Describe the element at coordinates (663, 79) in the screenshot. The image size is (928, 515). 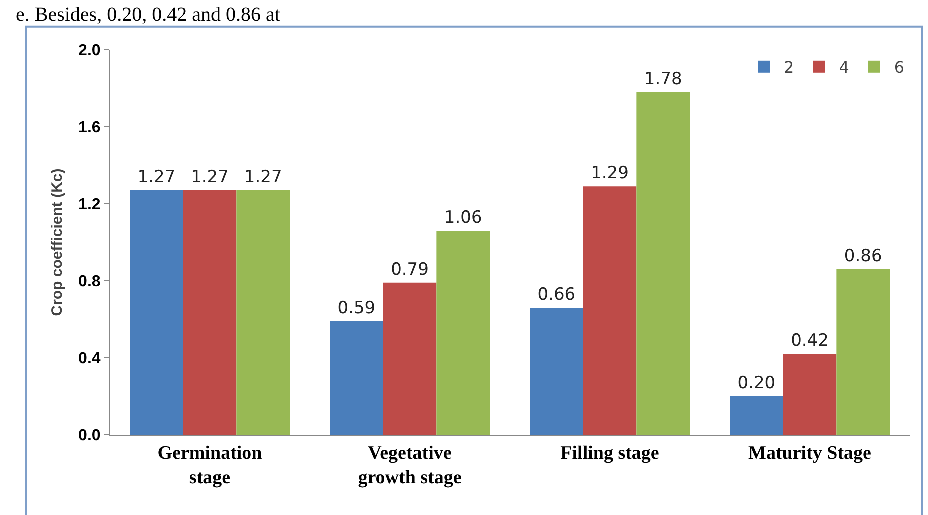
I see `data-label: 1.78` at that location.